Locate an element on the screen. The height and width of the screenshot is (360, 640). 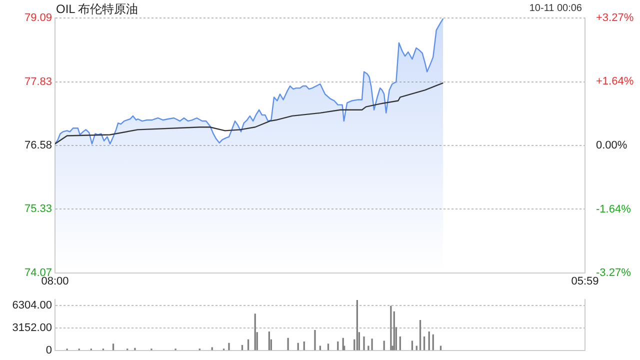
y2-tick-label: -1.64% is located at coordinates (614, 209).